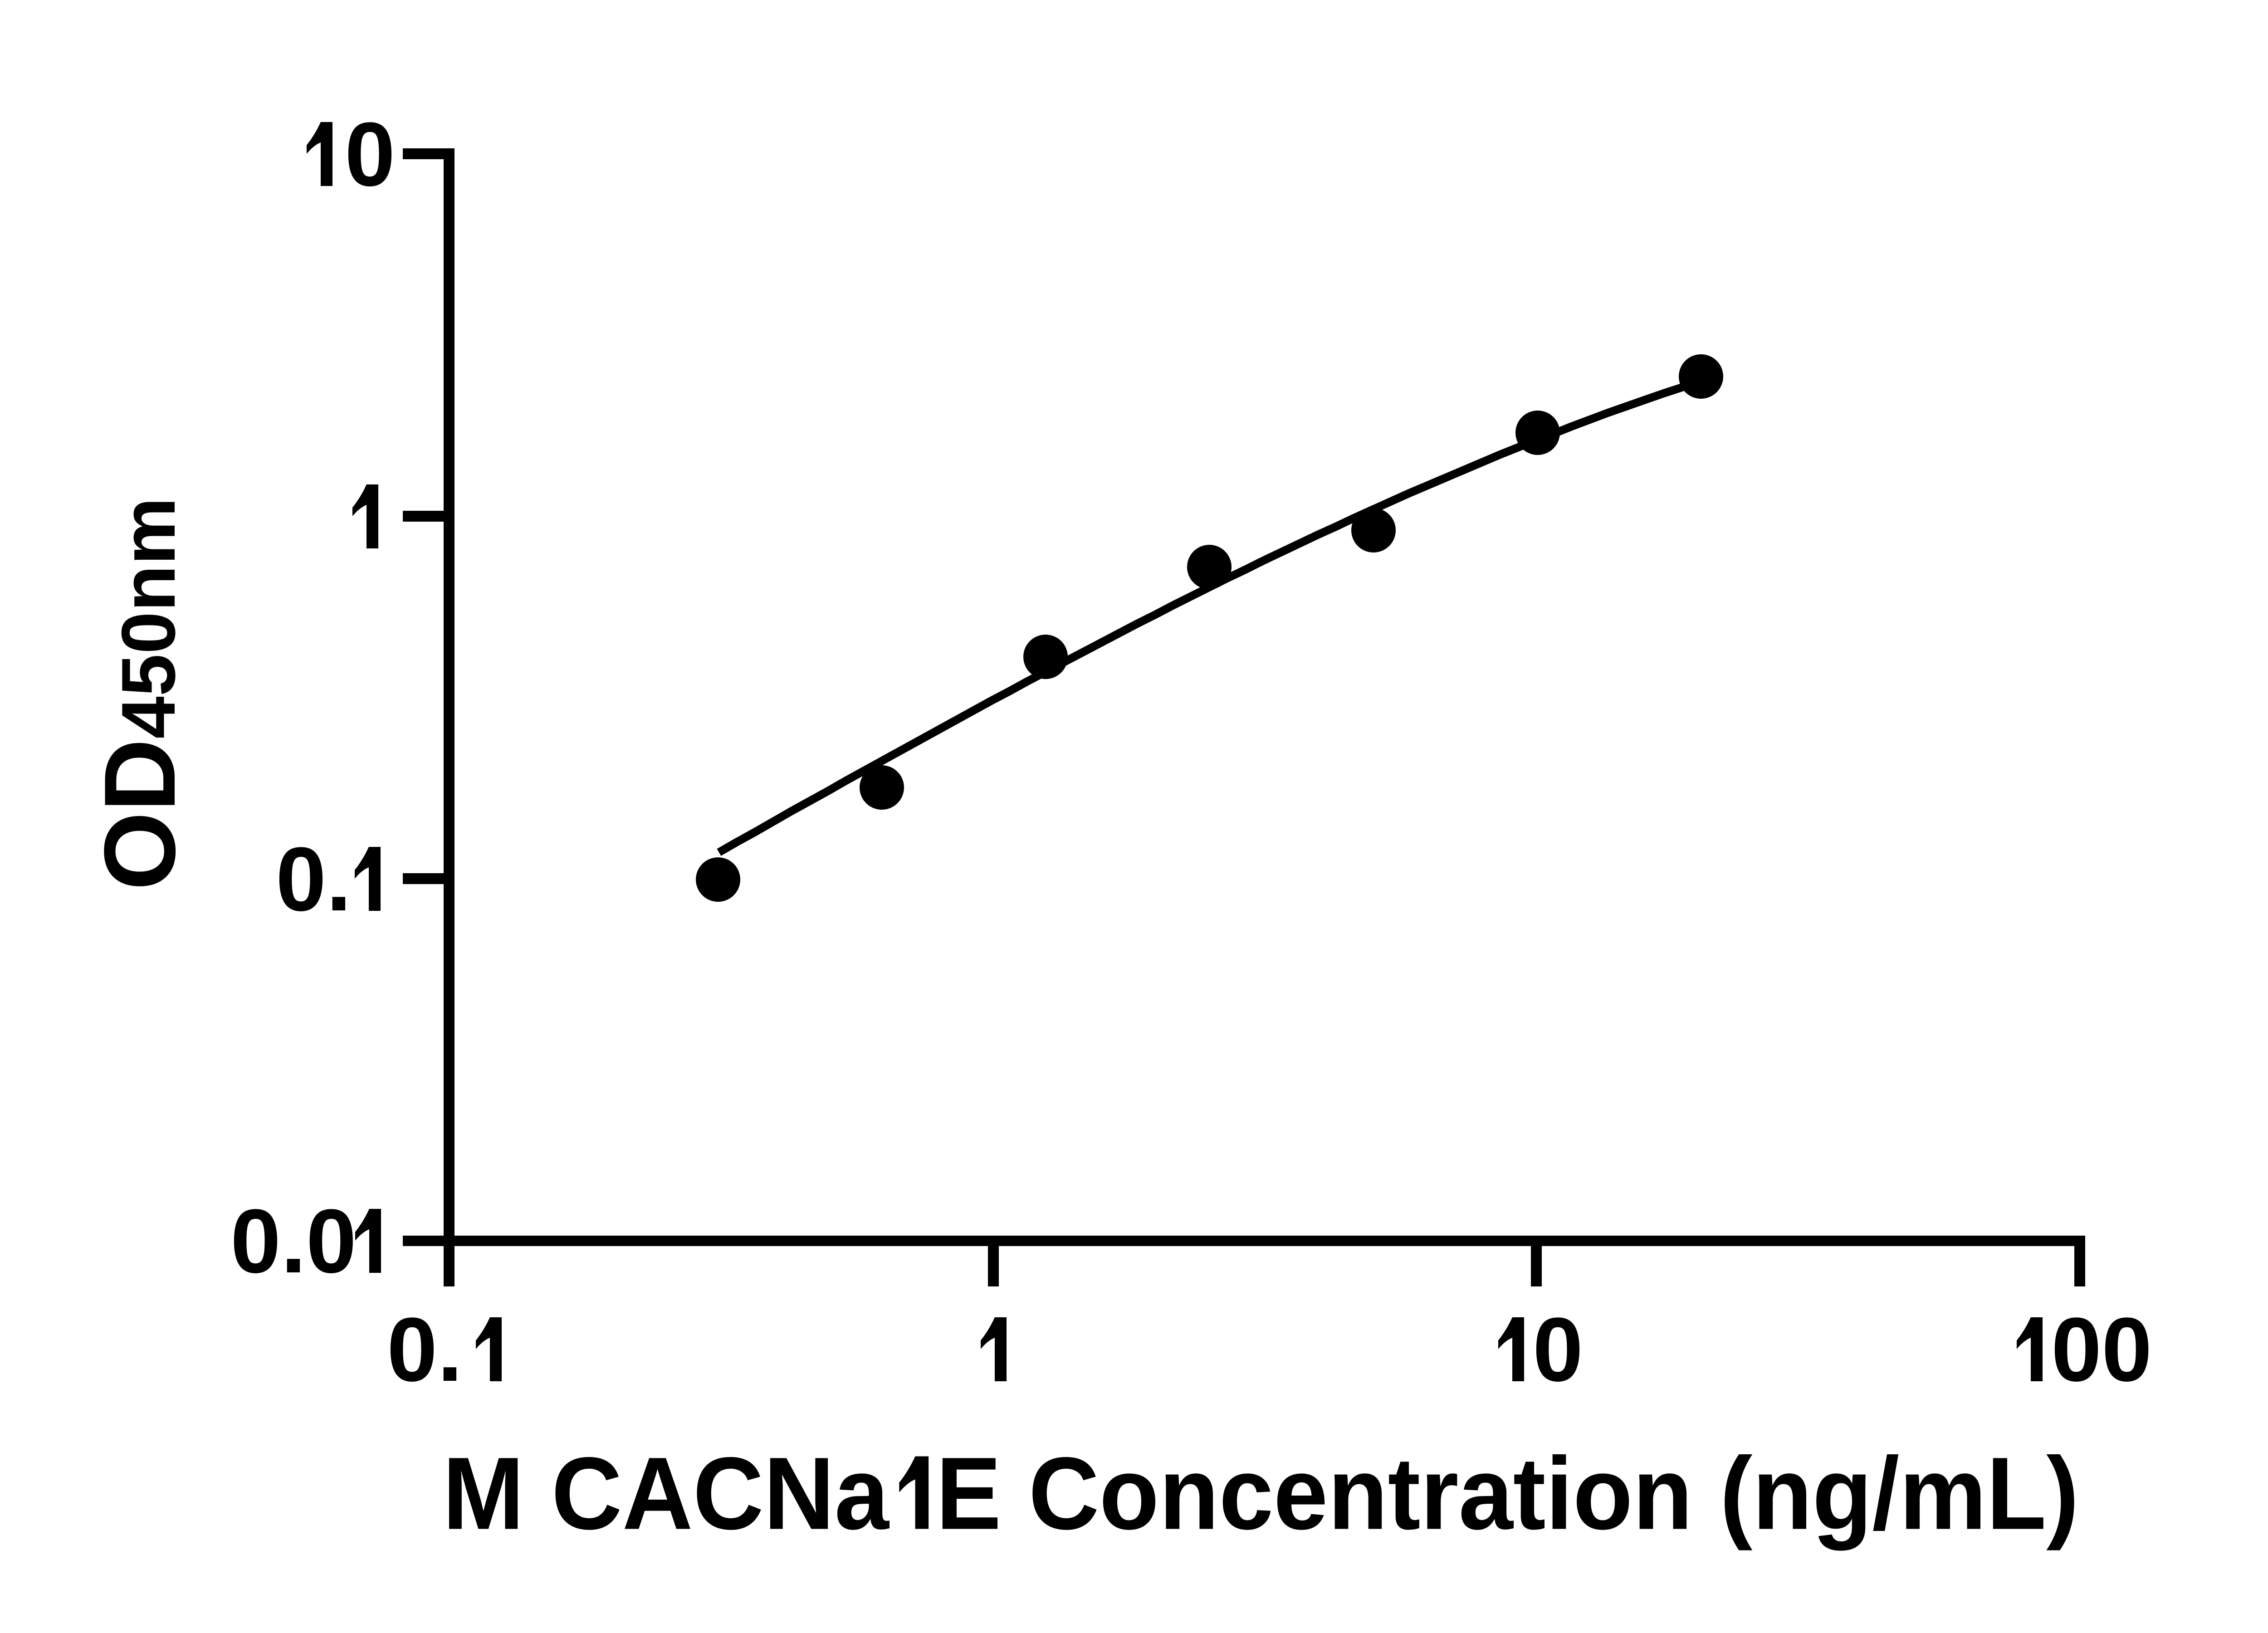  I want to click on svg-text: E Concentration (ng/mL), so click(1508, 1494).